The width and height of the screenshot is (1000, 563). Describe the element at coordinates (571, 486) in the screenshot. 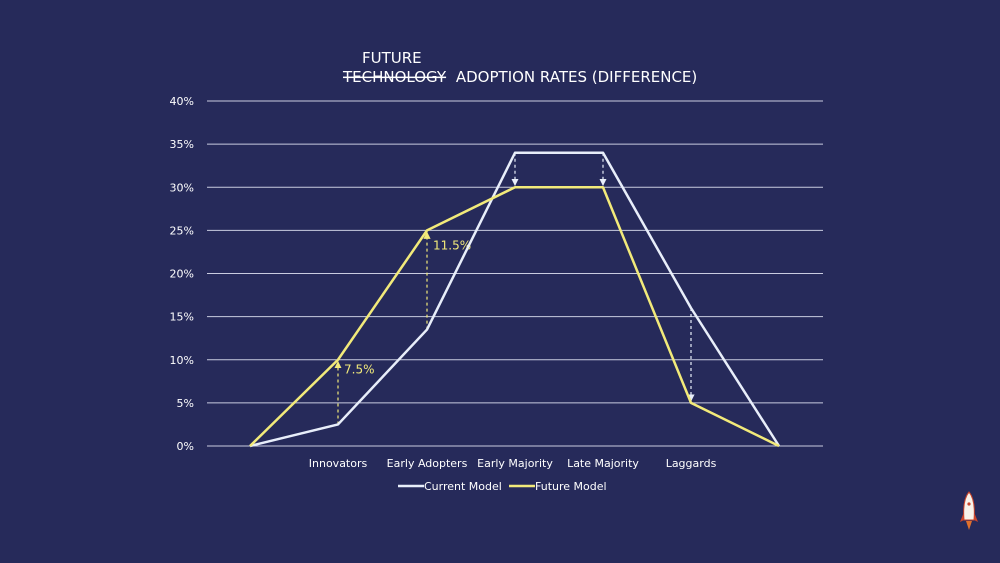

I see `legend-label-future: Future Model` at that location.